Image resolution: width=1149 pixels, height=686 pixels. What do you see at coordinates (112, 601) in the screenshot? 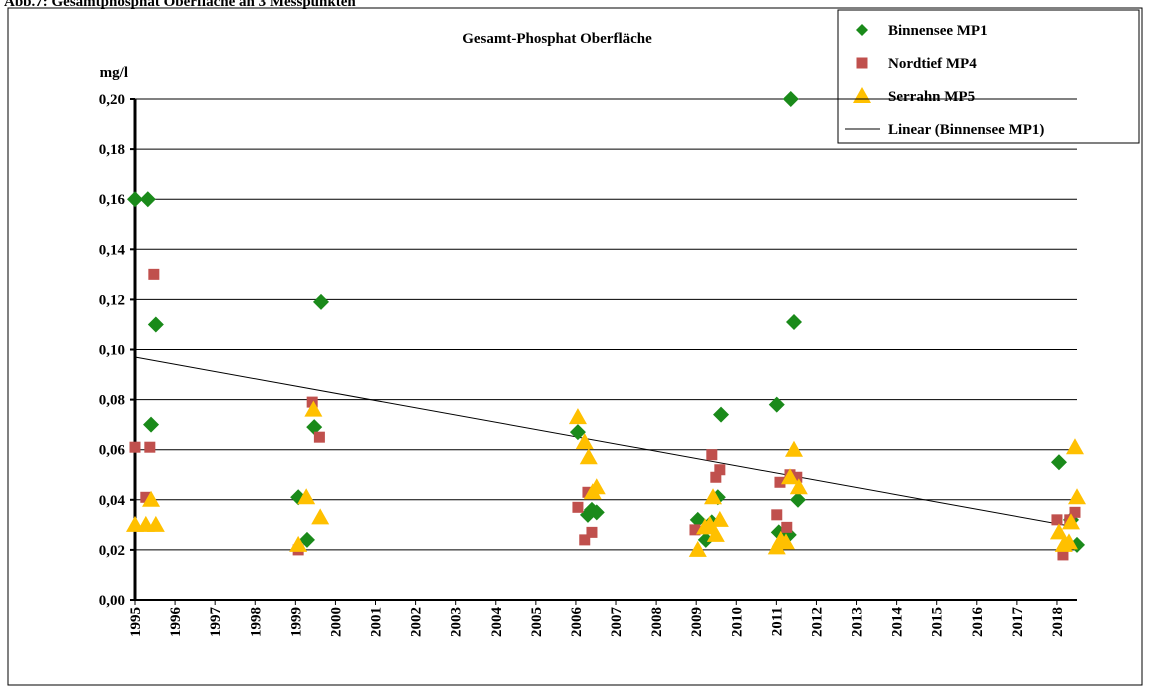
I see `y-tick-label: 0,00` at bounding box center [112, 601].